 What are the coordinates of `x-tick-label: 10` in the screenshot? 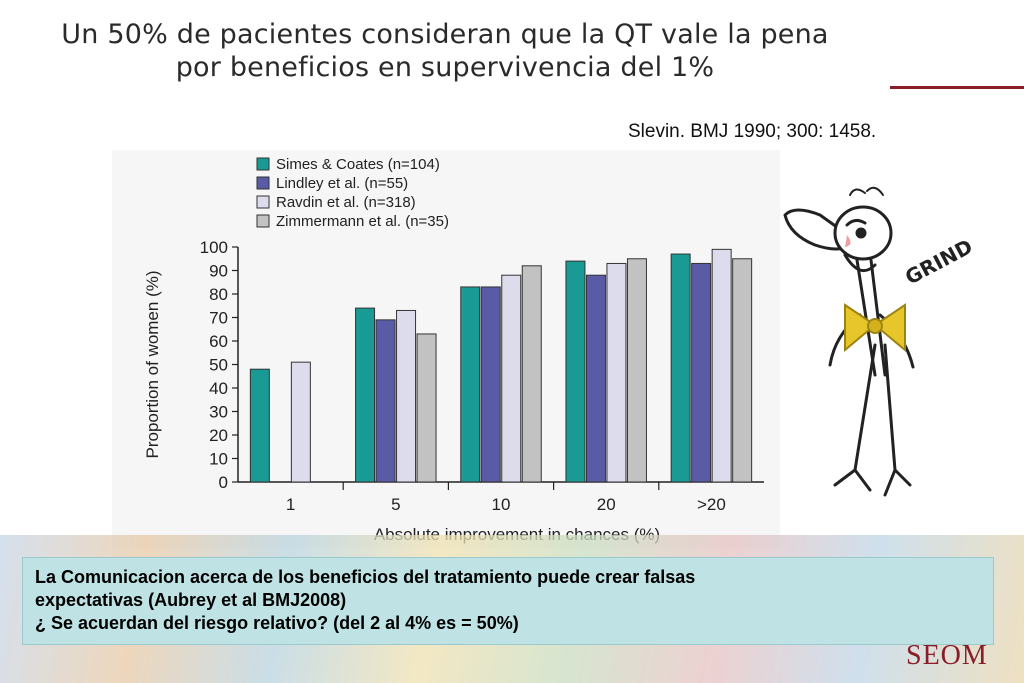 It's located at (501, 504).